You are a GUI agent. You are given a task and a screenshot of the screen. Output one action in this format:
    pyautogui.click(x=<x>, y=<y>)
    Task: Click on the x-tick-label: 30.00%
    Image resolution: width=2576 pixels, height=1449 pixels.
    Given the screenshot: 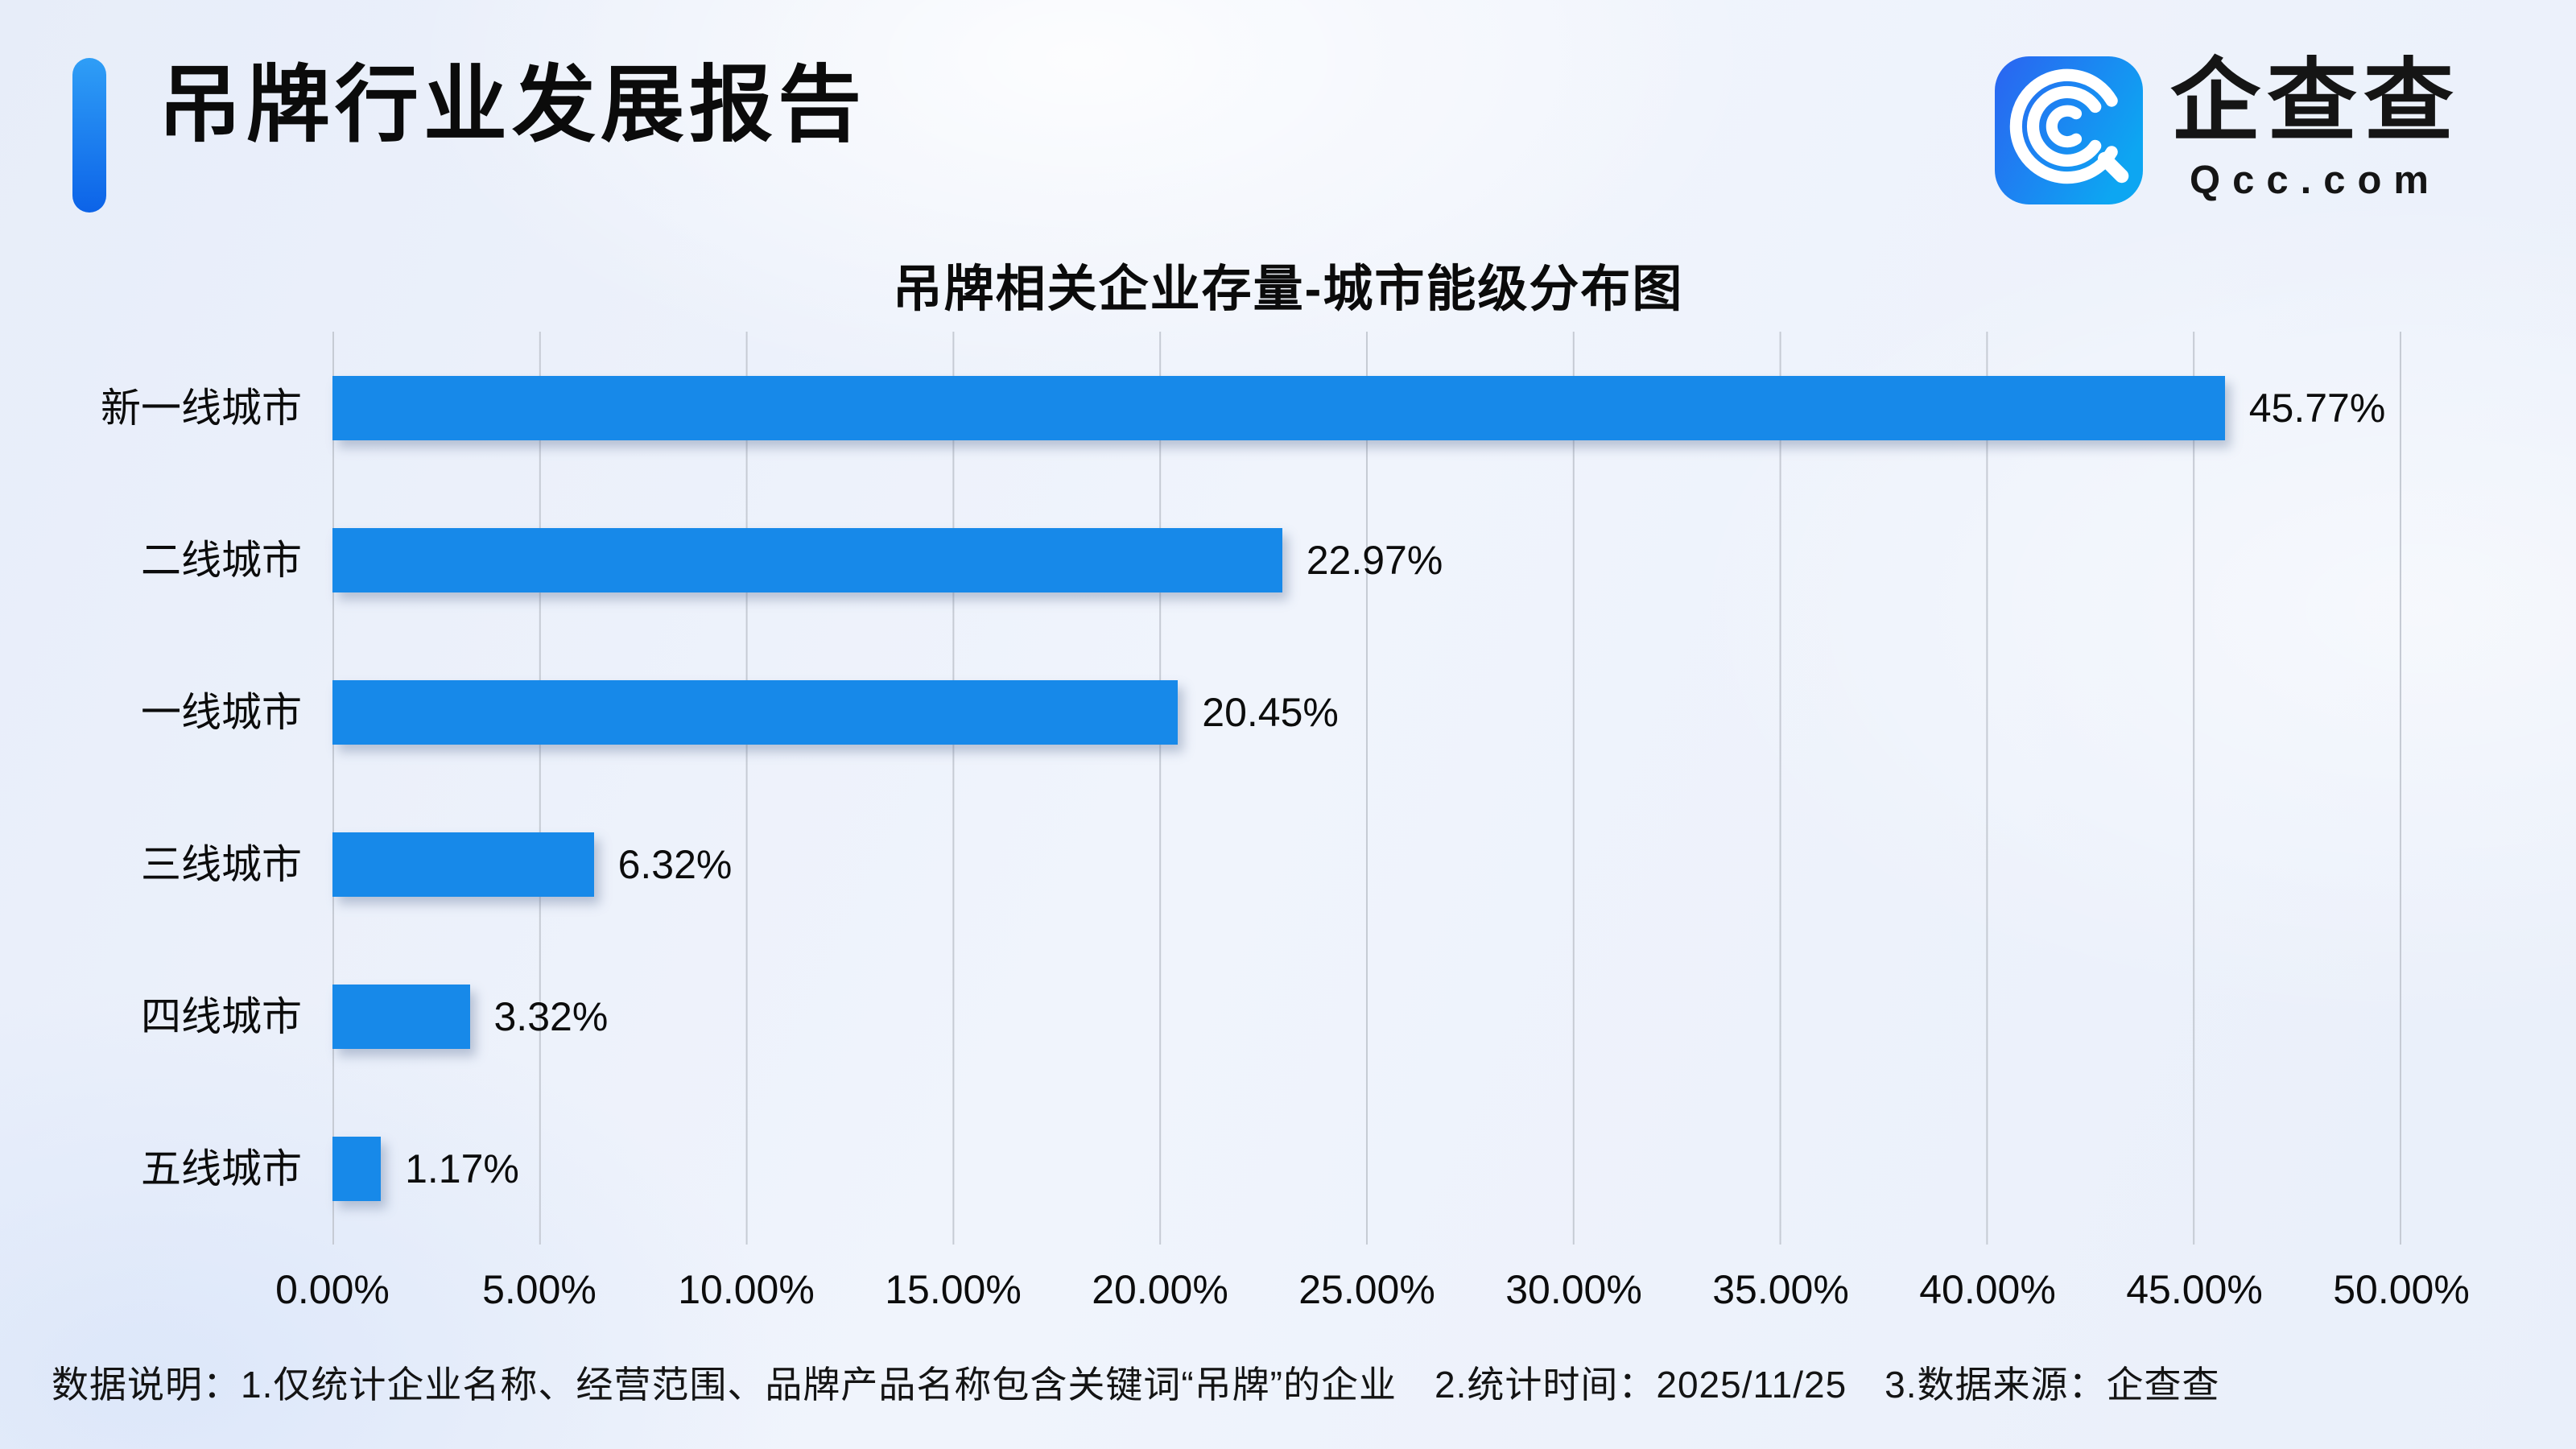 What is the action you would take?
    pyautogui.click(x=1573, y=1289)
    